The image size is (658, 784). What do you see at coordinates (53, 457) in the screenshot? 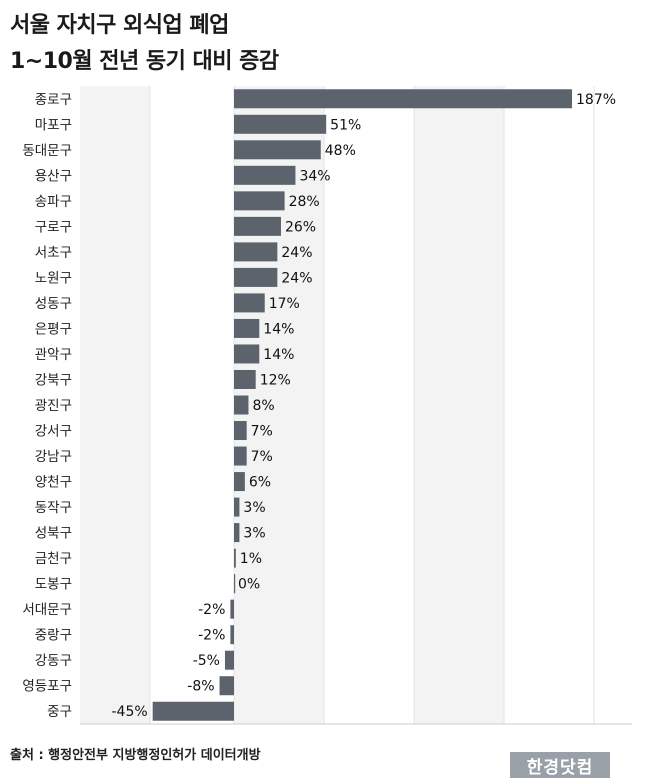
I see `category-label: 강남구` at bounding box center [53, 457].